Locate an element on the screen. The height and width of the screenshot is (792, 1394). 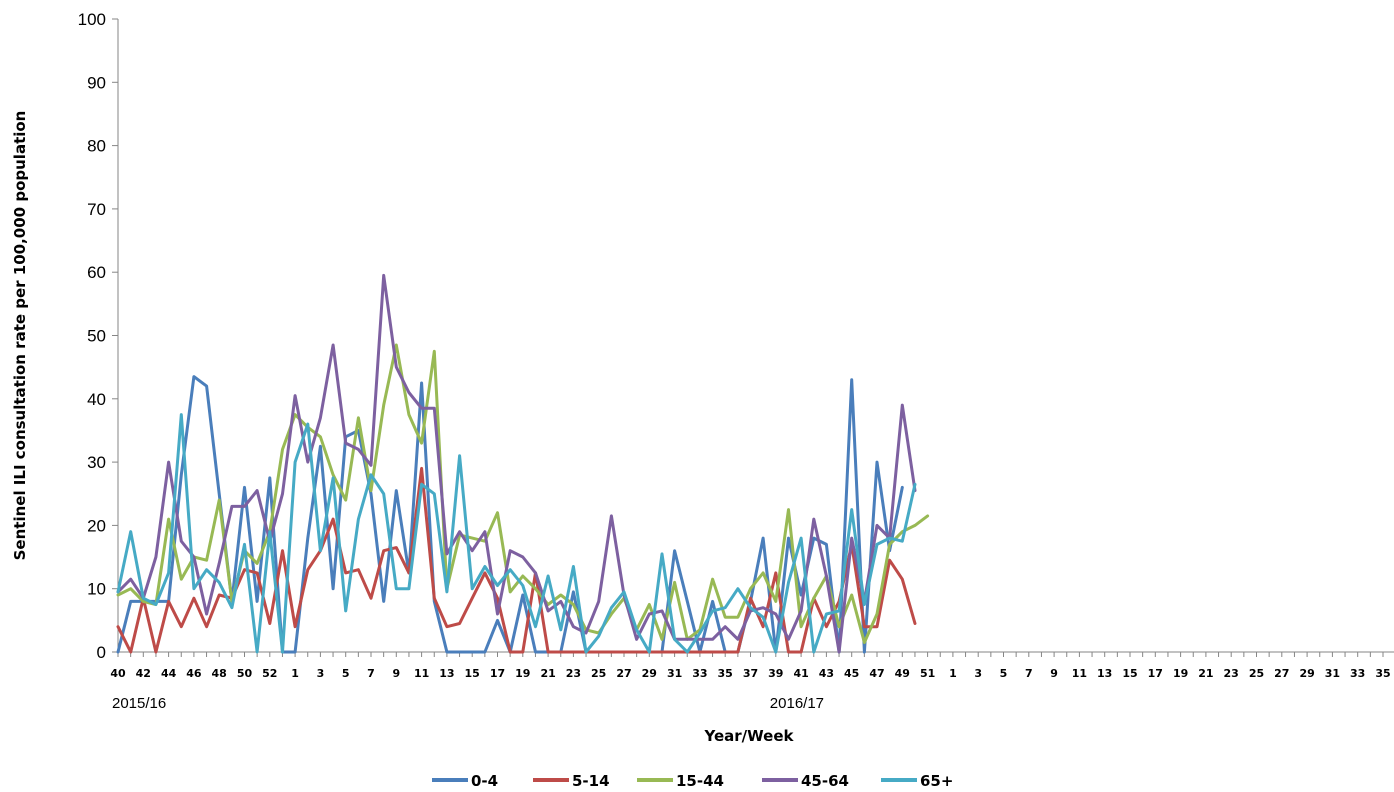
y-axis: 0 10 20 30 40 50 60 70 80 90 100 is located at coordinates (98, 336).